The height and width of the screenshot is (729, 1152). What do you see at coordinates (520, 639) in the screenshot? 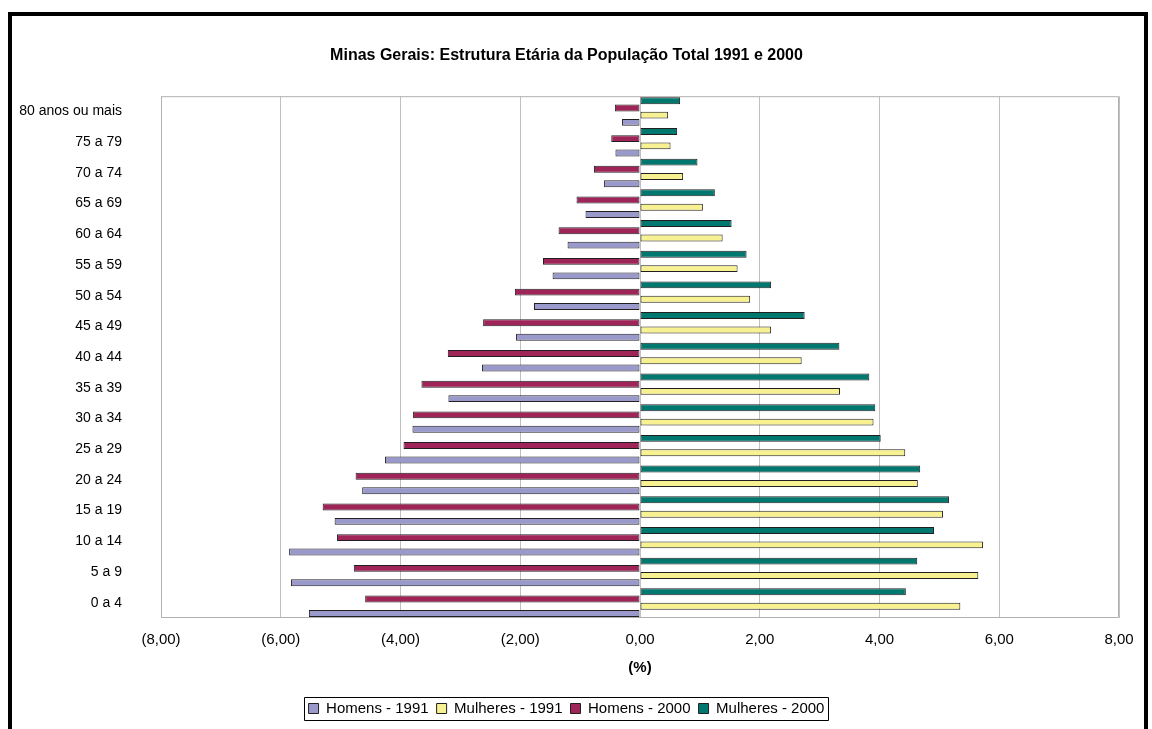
I see `x-tick-label: (2,00)` at bounding box center [520, 639].